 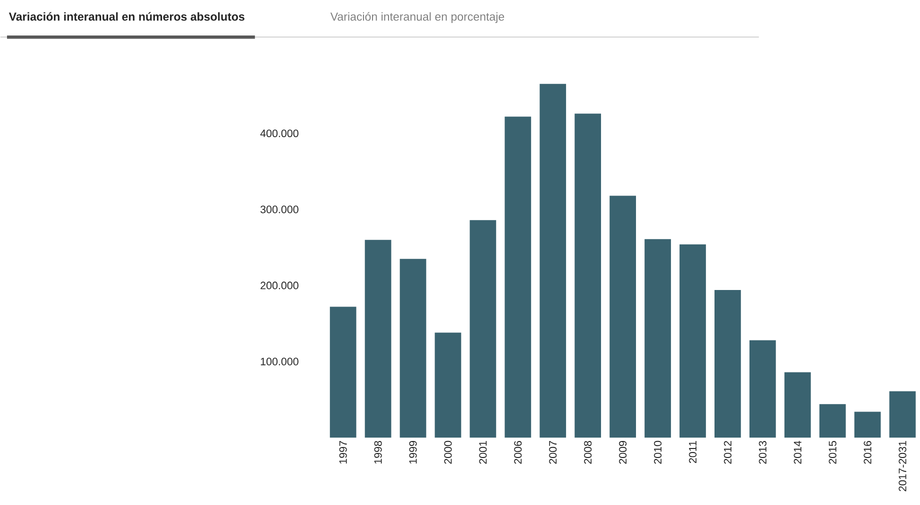 I want to click on x-tick-label: 2000, so click(x=448, y=452).